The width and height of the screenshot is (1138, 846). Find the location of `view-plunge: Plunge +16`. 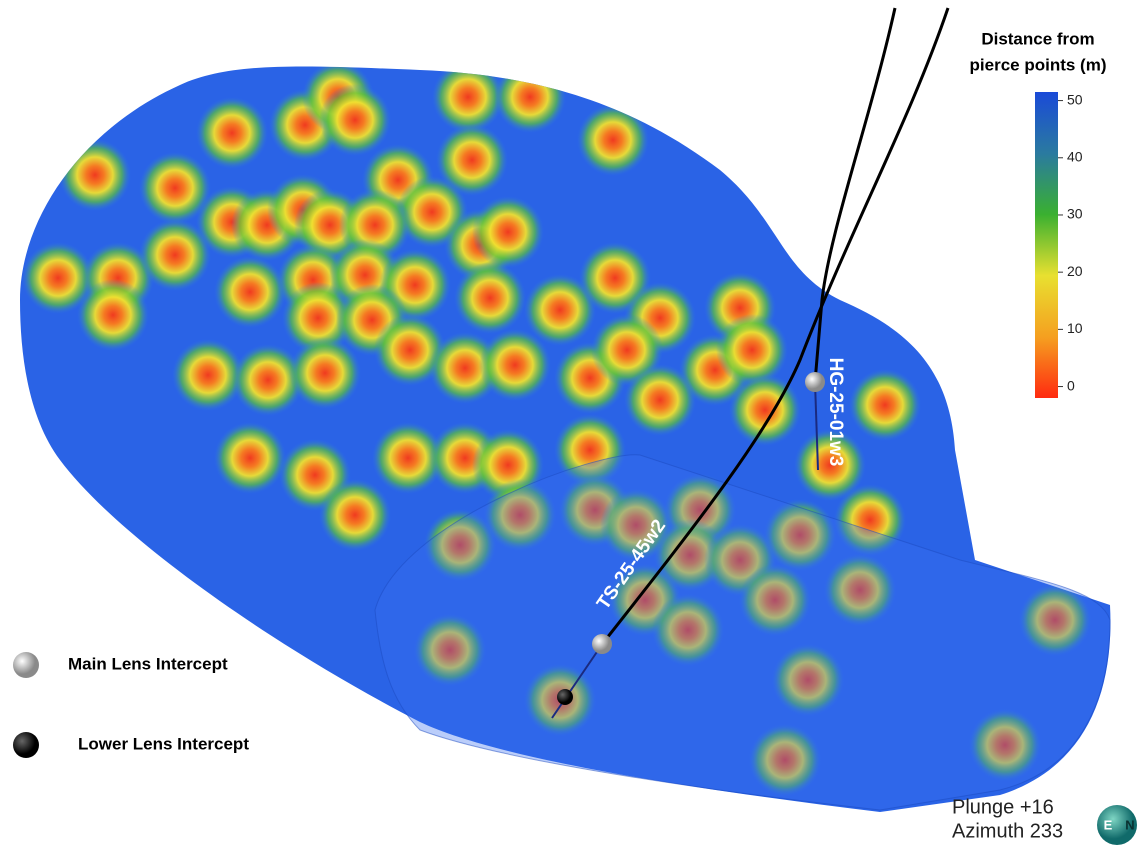

view-plunge: Plunge +16 is located at coordinates (1003, 807).